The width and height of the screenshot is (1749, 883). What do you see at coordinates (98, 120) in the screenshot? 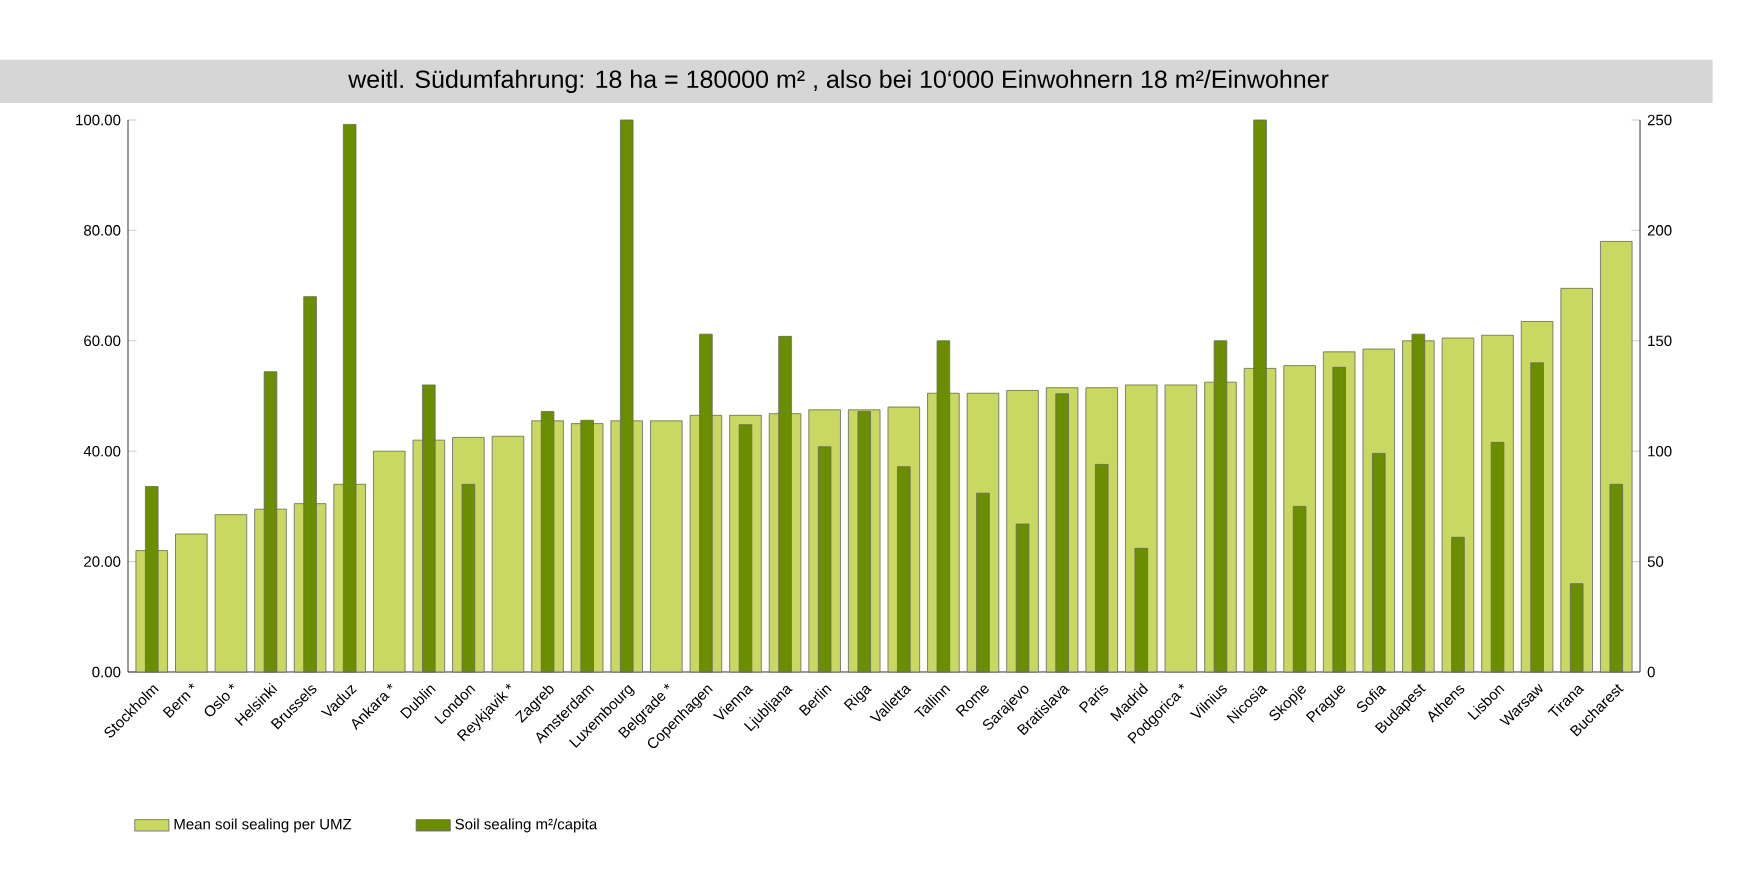
I see `y-tick-label: 100.00` at bounding box center [98, 120].